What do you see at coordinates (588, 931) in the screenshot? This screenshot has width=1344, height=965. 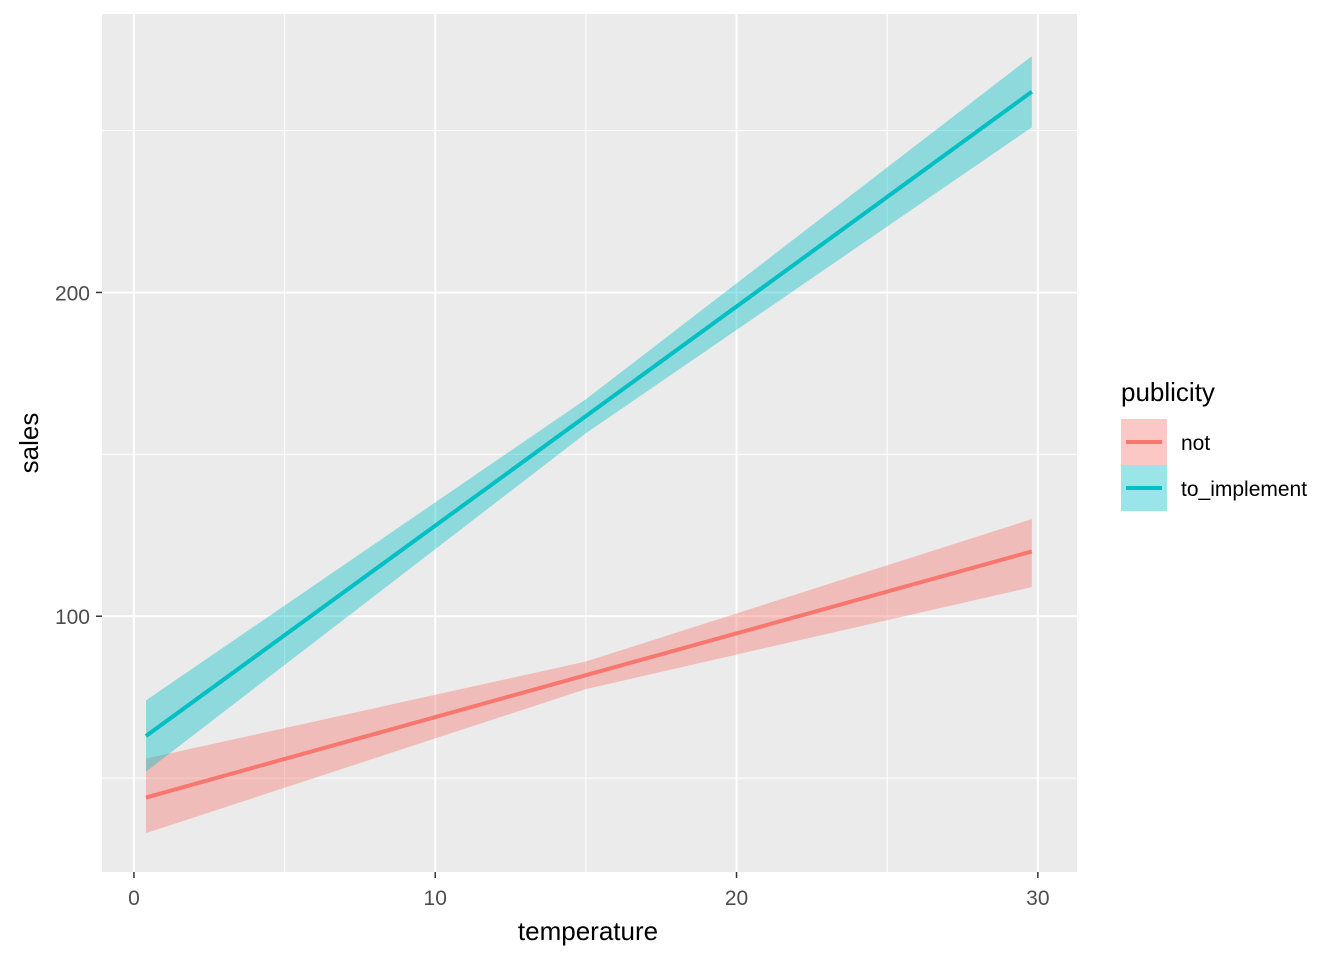 I see `x-axis-label: temperature` at bounding box center [588, 931].